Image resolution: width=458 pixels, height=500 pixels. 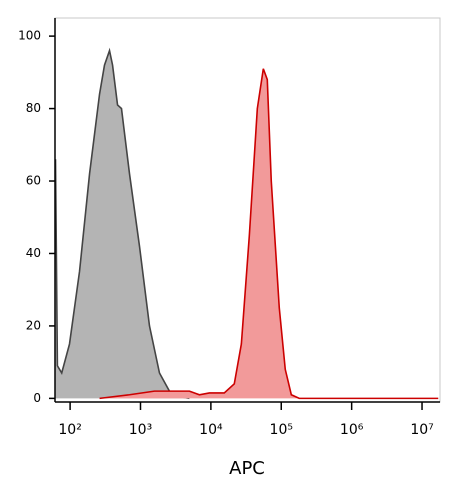 I want to click on x-tick-label: 10³, so click(x=140, y=430).